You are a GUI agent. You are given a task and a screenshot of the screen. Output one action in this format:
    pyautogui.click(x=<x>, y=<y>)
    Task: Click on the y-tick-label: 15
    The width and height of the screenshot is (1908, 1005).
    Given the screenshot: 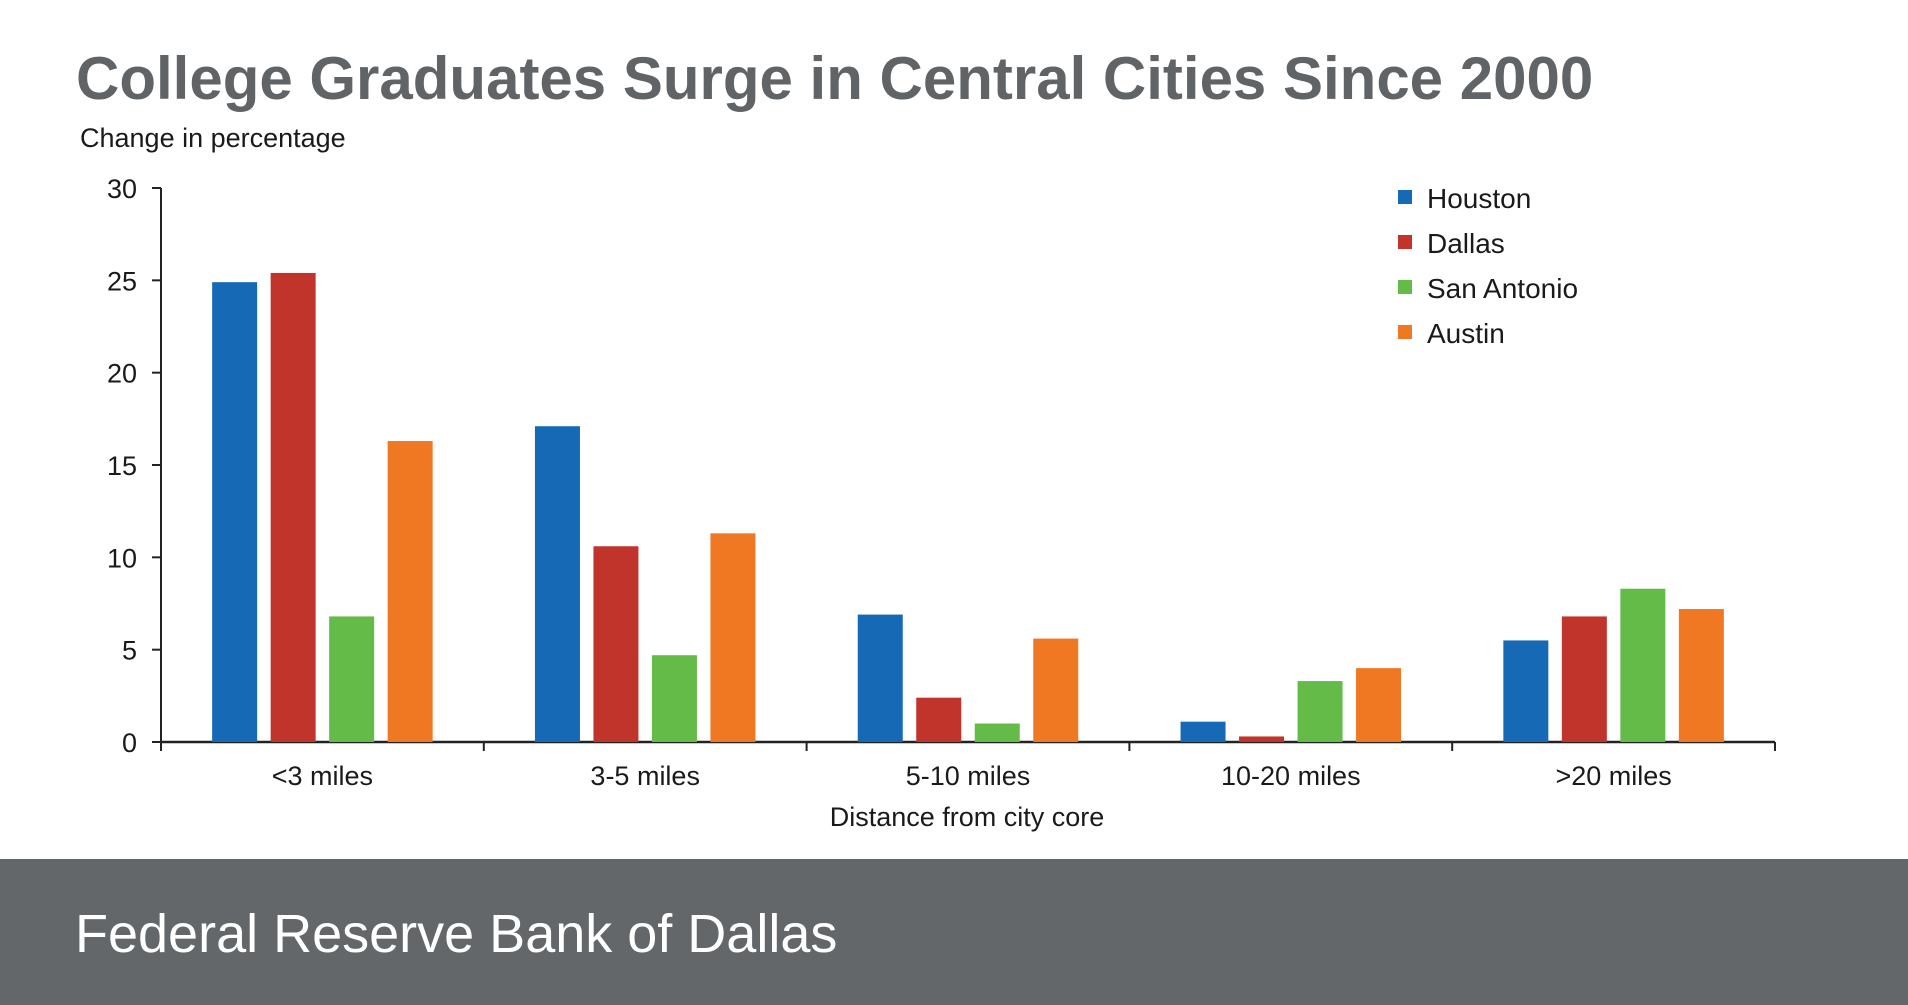 What is the action you would take?
    pyautogui.click(x=122, y=466)
    